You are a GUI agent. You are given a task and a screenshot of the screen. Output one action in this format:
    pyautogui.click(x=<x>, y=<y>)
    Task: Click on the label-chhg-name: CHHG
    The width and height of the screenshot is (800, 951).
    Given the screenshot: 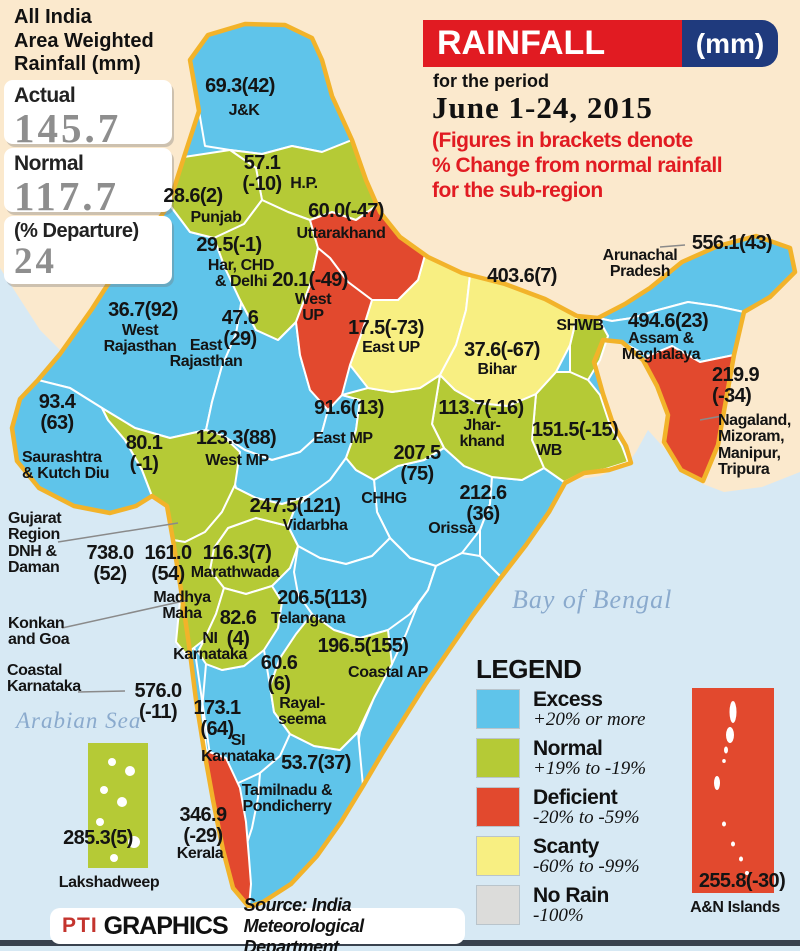 What is the action you would take?
    pyautogui.click(x=384, y=498)
    